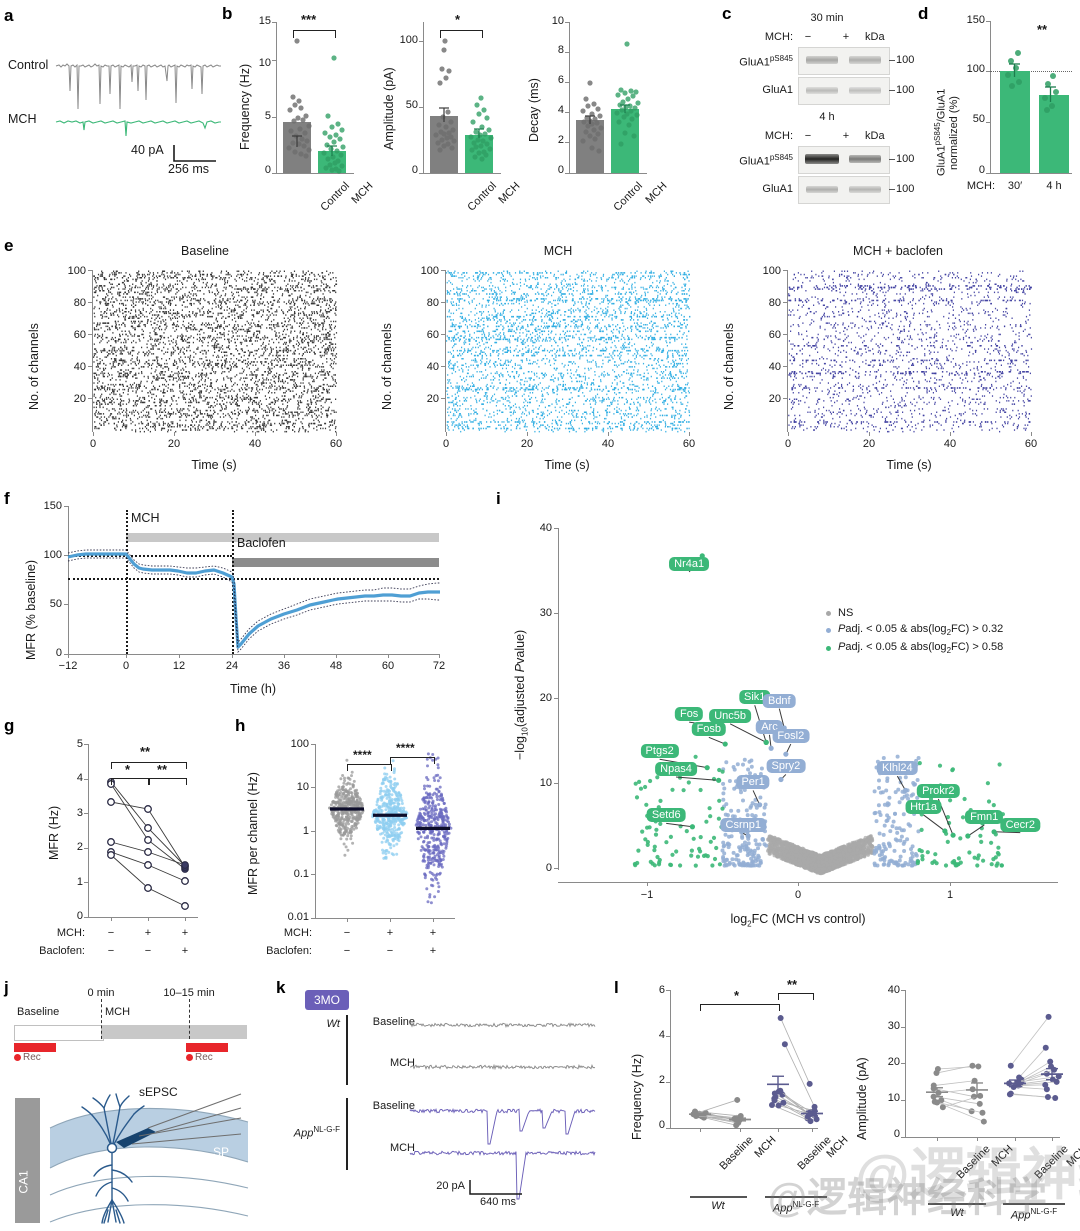  What do you see at coordinates (568, 351) in the screenshot?
I see `panel-e-raster2` at bounding box center [568, 351].